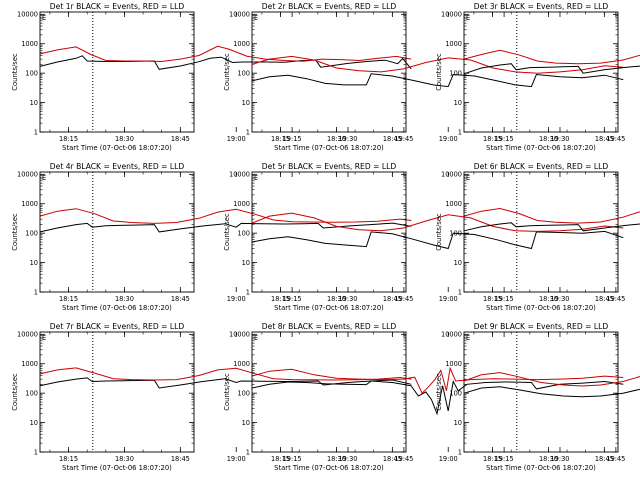 This screenshot has width=640, height=480. Describe the element at coordinates (541, 326) in the screenshot. I see `chart-title: Det 9r BLACK = Events, RED = LLD` at that location.